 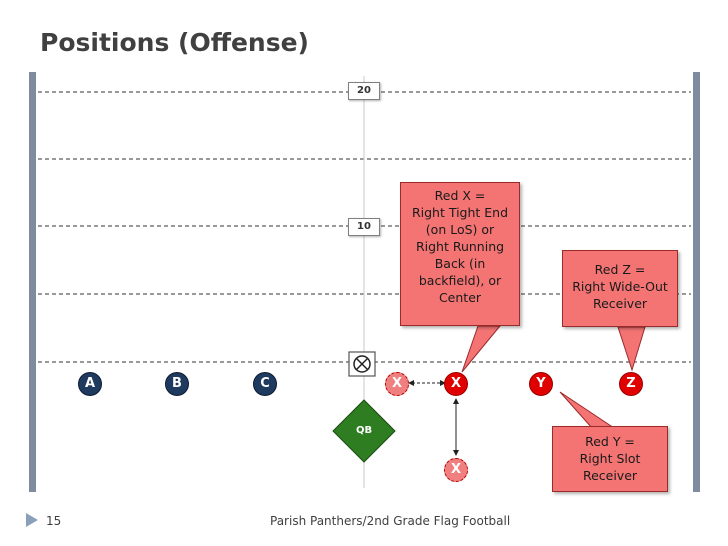 I want to click on qb-diamond, so click(x=364, y=431).